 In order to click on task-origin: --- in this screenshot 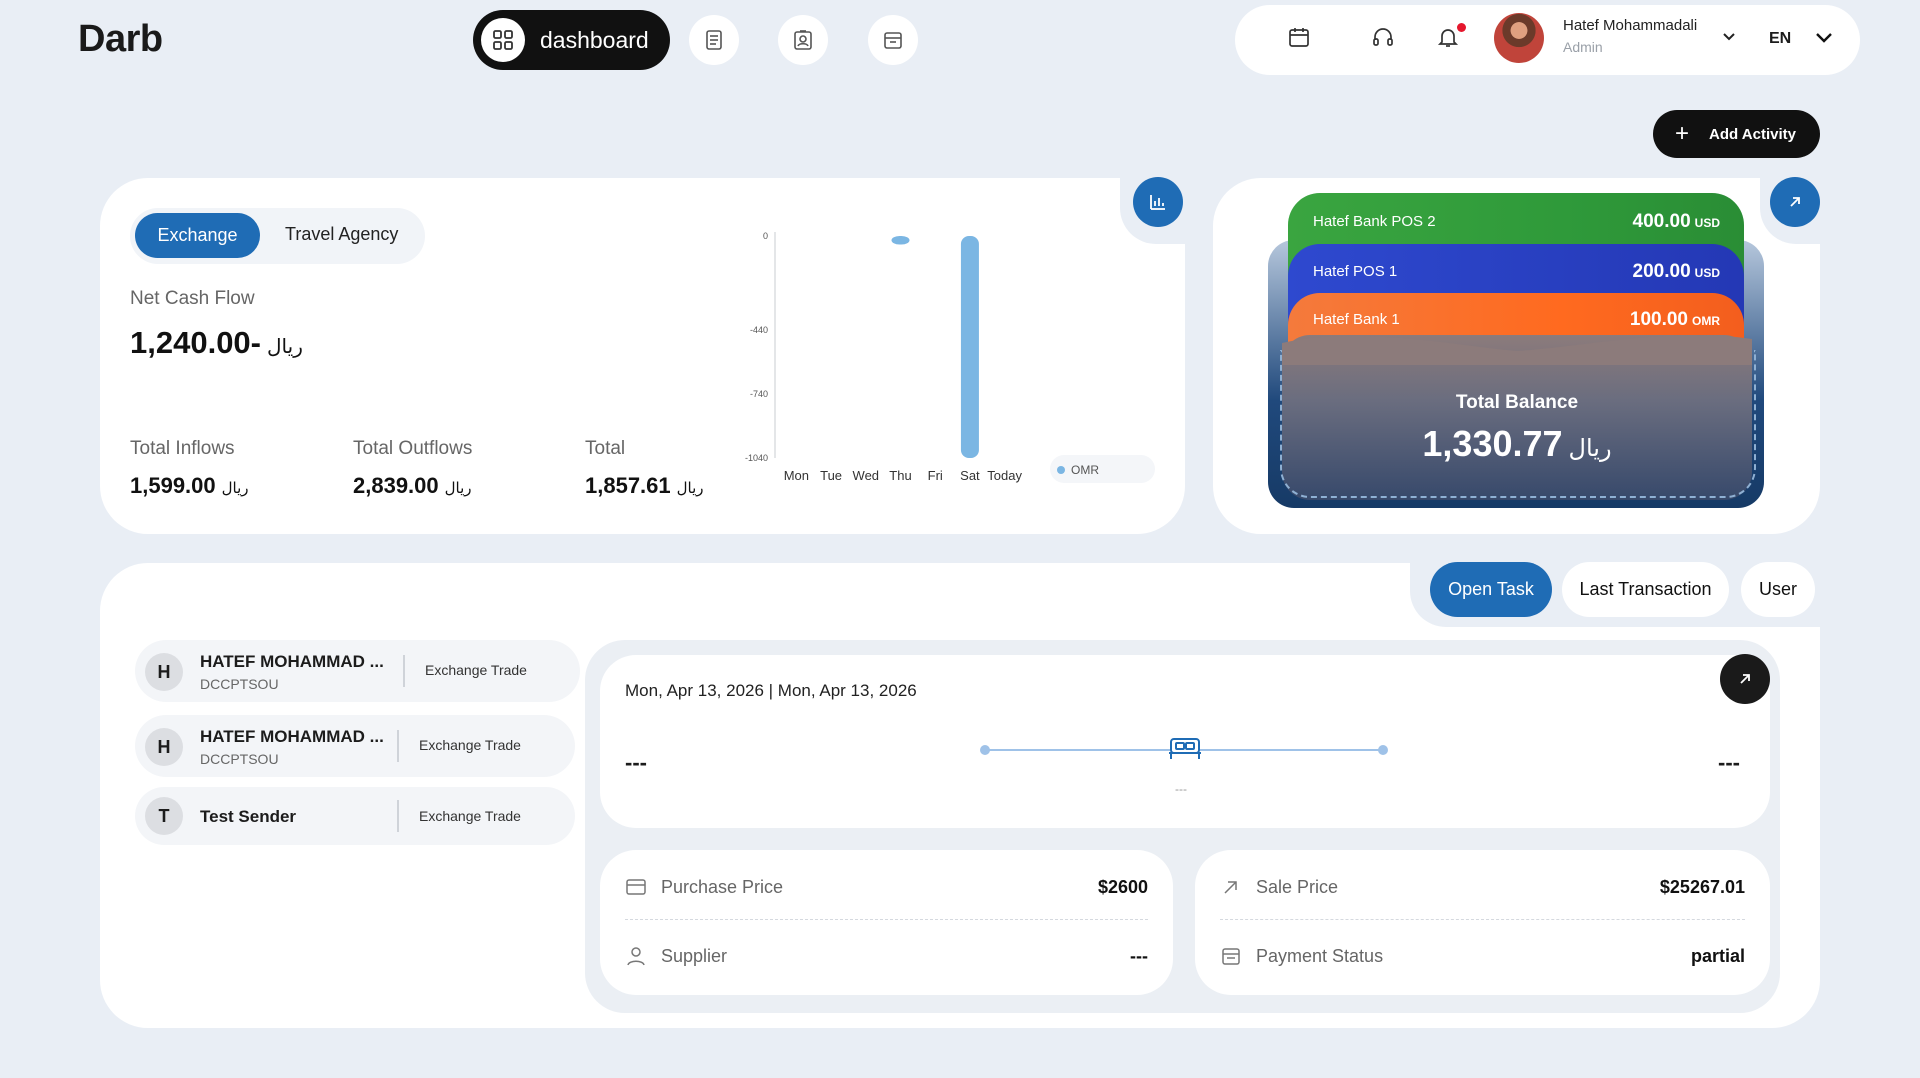, I will do `click(636, 762)`.